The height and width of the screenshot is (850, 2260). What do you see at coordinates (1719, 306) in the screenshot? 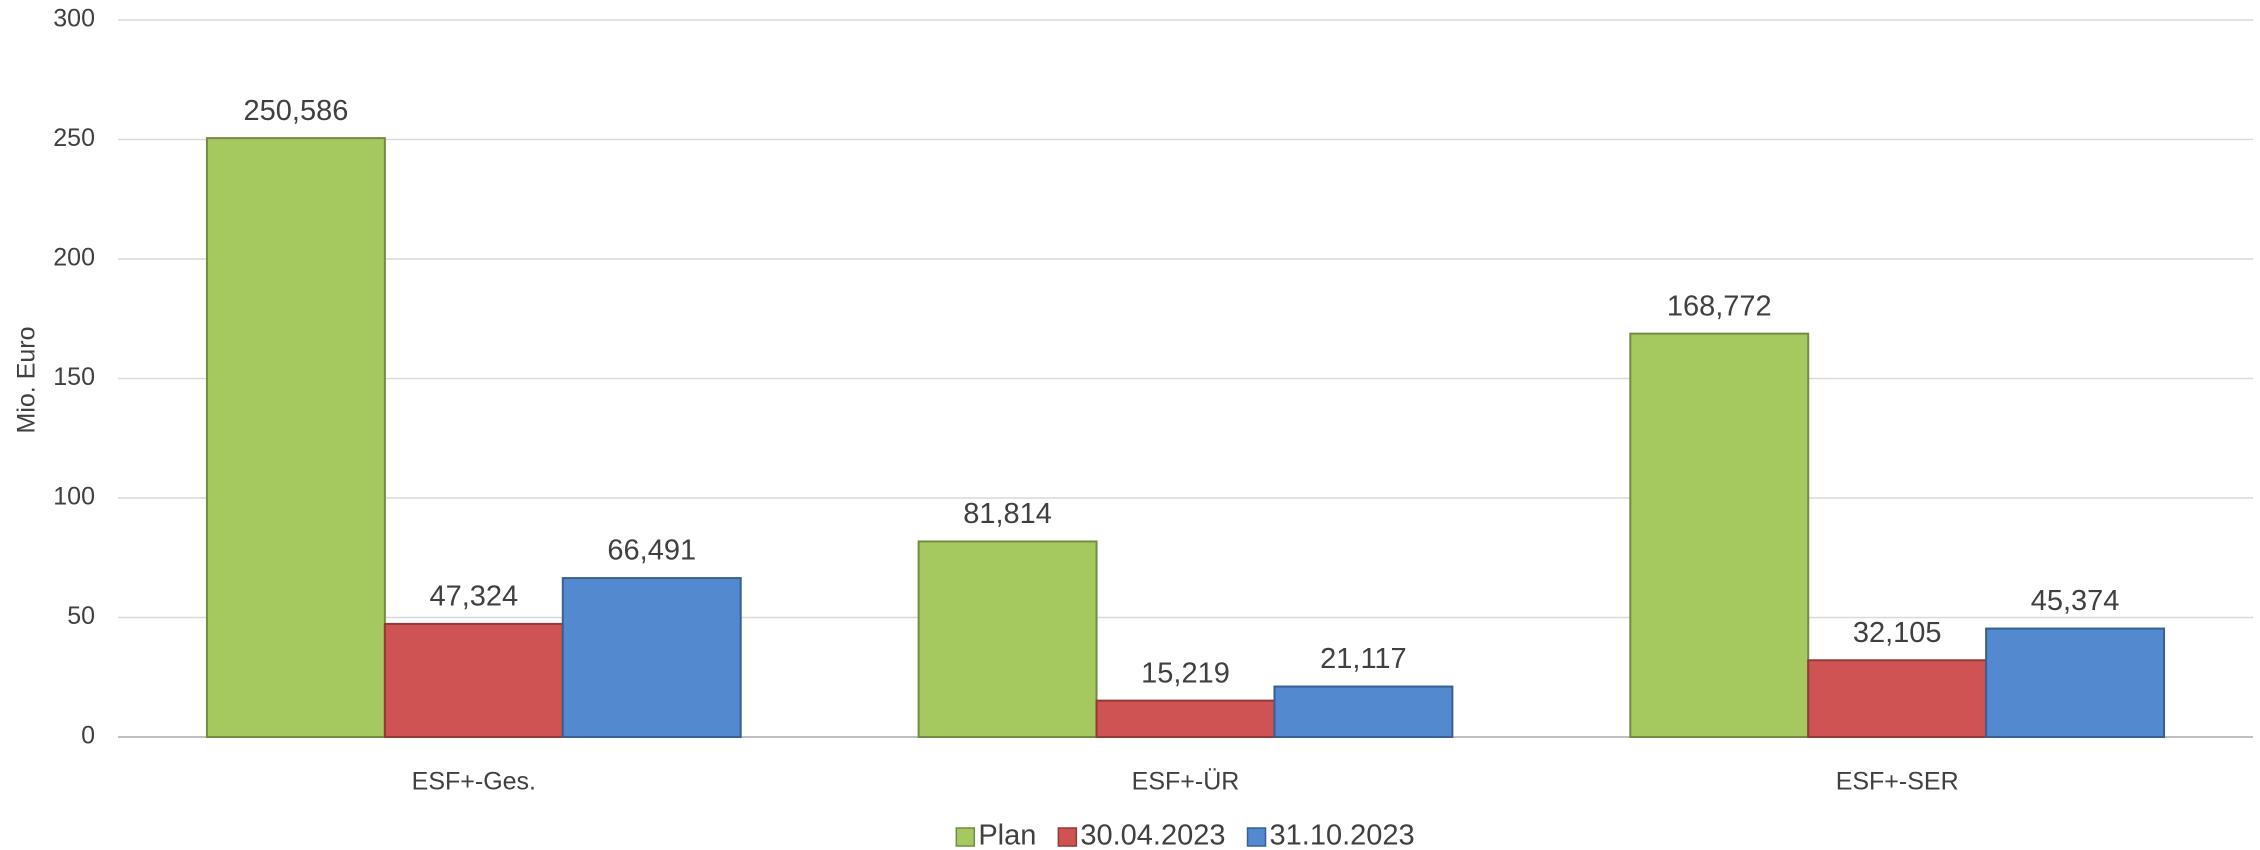
I see `data-label: 168,772` at bounding box center [1719, 306].